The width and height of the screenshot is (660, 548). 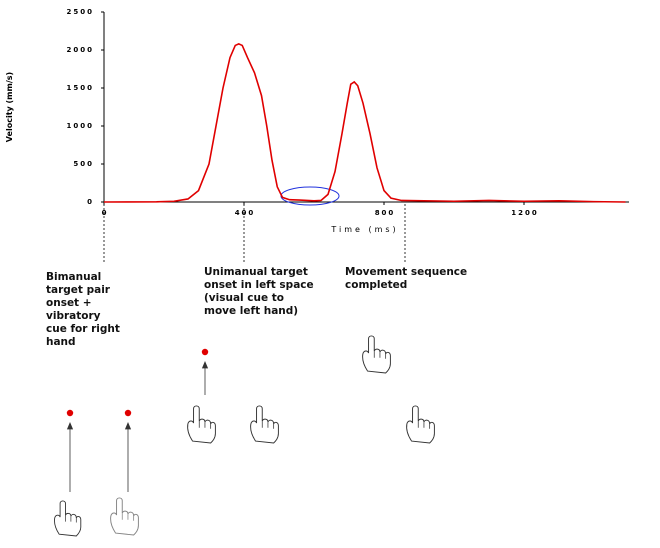 What do you see at coordinates (259, 285) in the screenshot?
I see `annotation-line: onset in left space` at bounding box center [259, 285].